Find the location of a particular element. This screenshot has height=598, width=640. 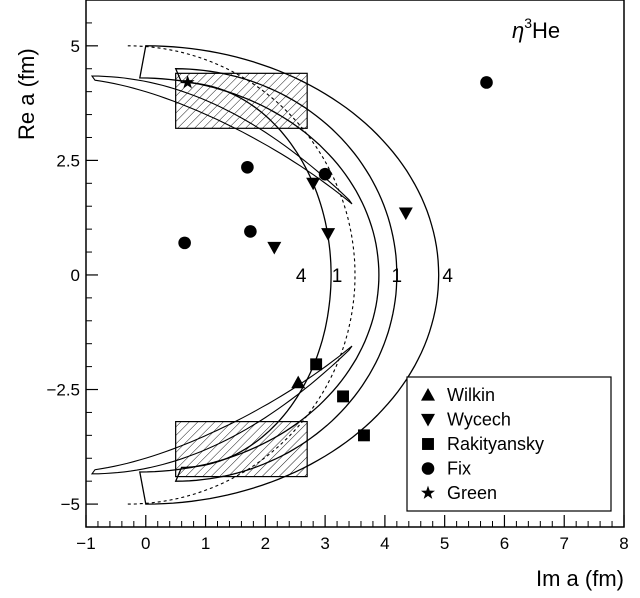

legend-wycech-marker is located at coordinates (428, 420).